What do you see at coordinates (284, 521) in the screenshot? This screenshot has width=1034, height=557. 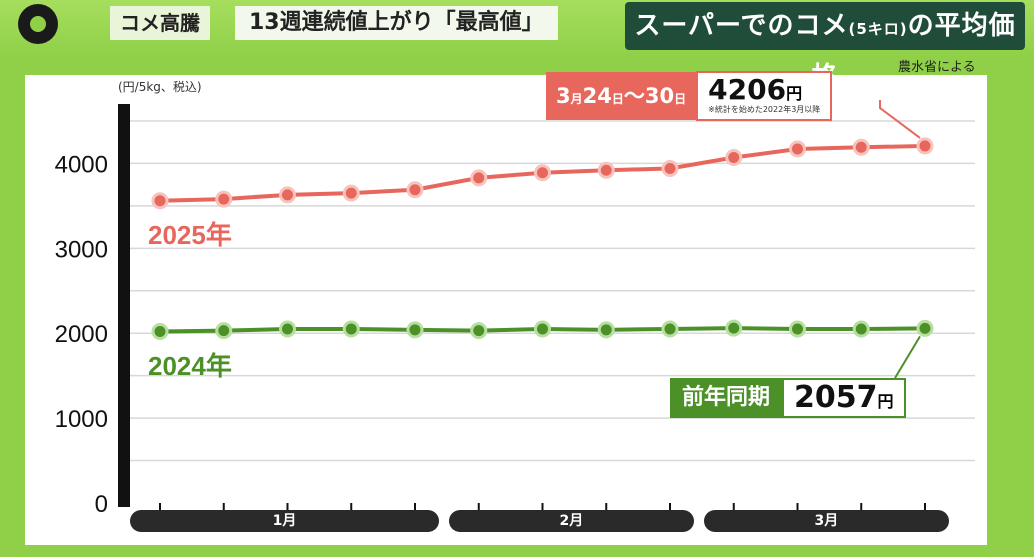 I see `month-label: 1月` at bounding box center [284, 521].